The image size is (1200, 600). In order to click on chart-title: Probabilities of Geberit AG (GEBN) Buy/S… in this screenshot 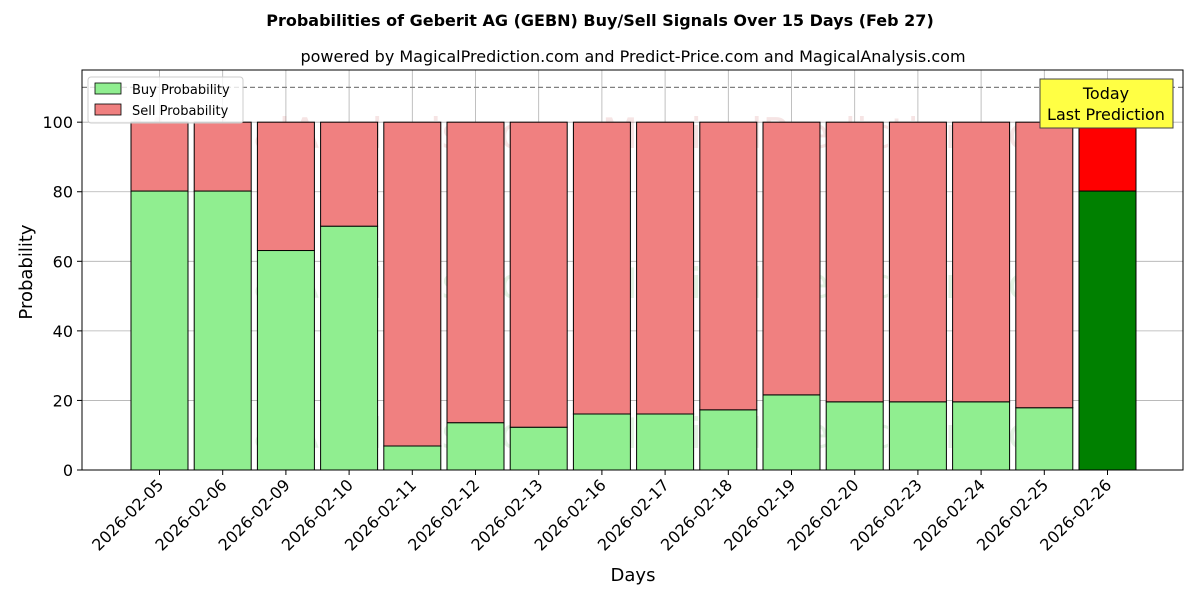, I will do `click(600, 20)`.